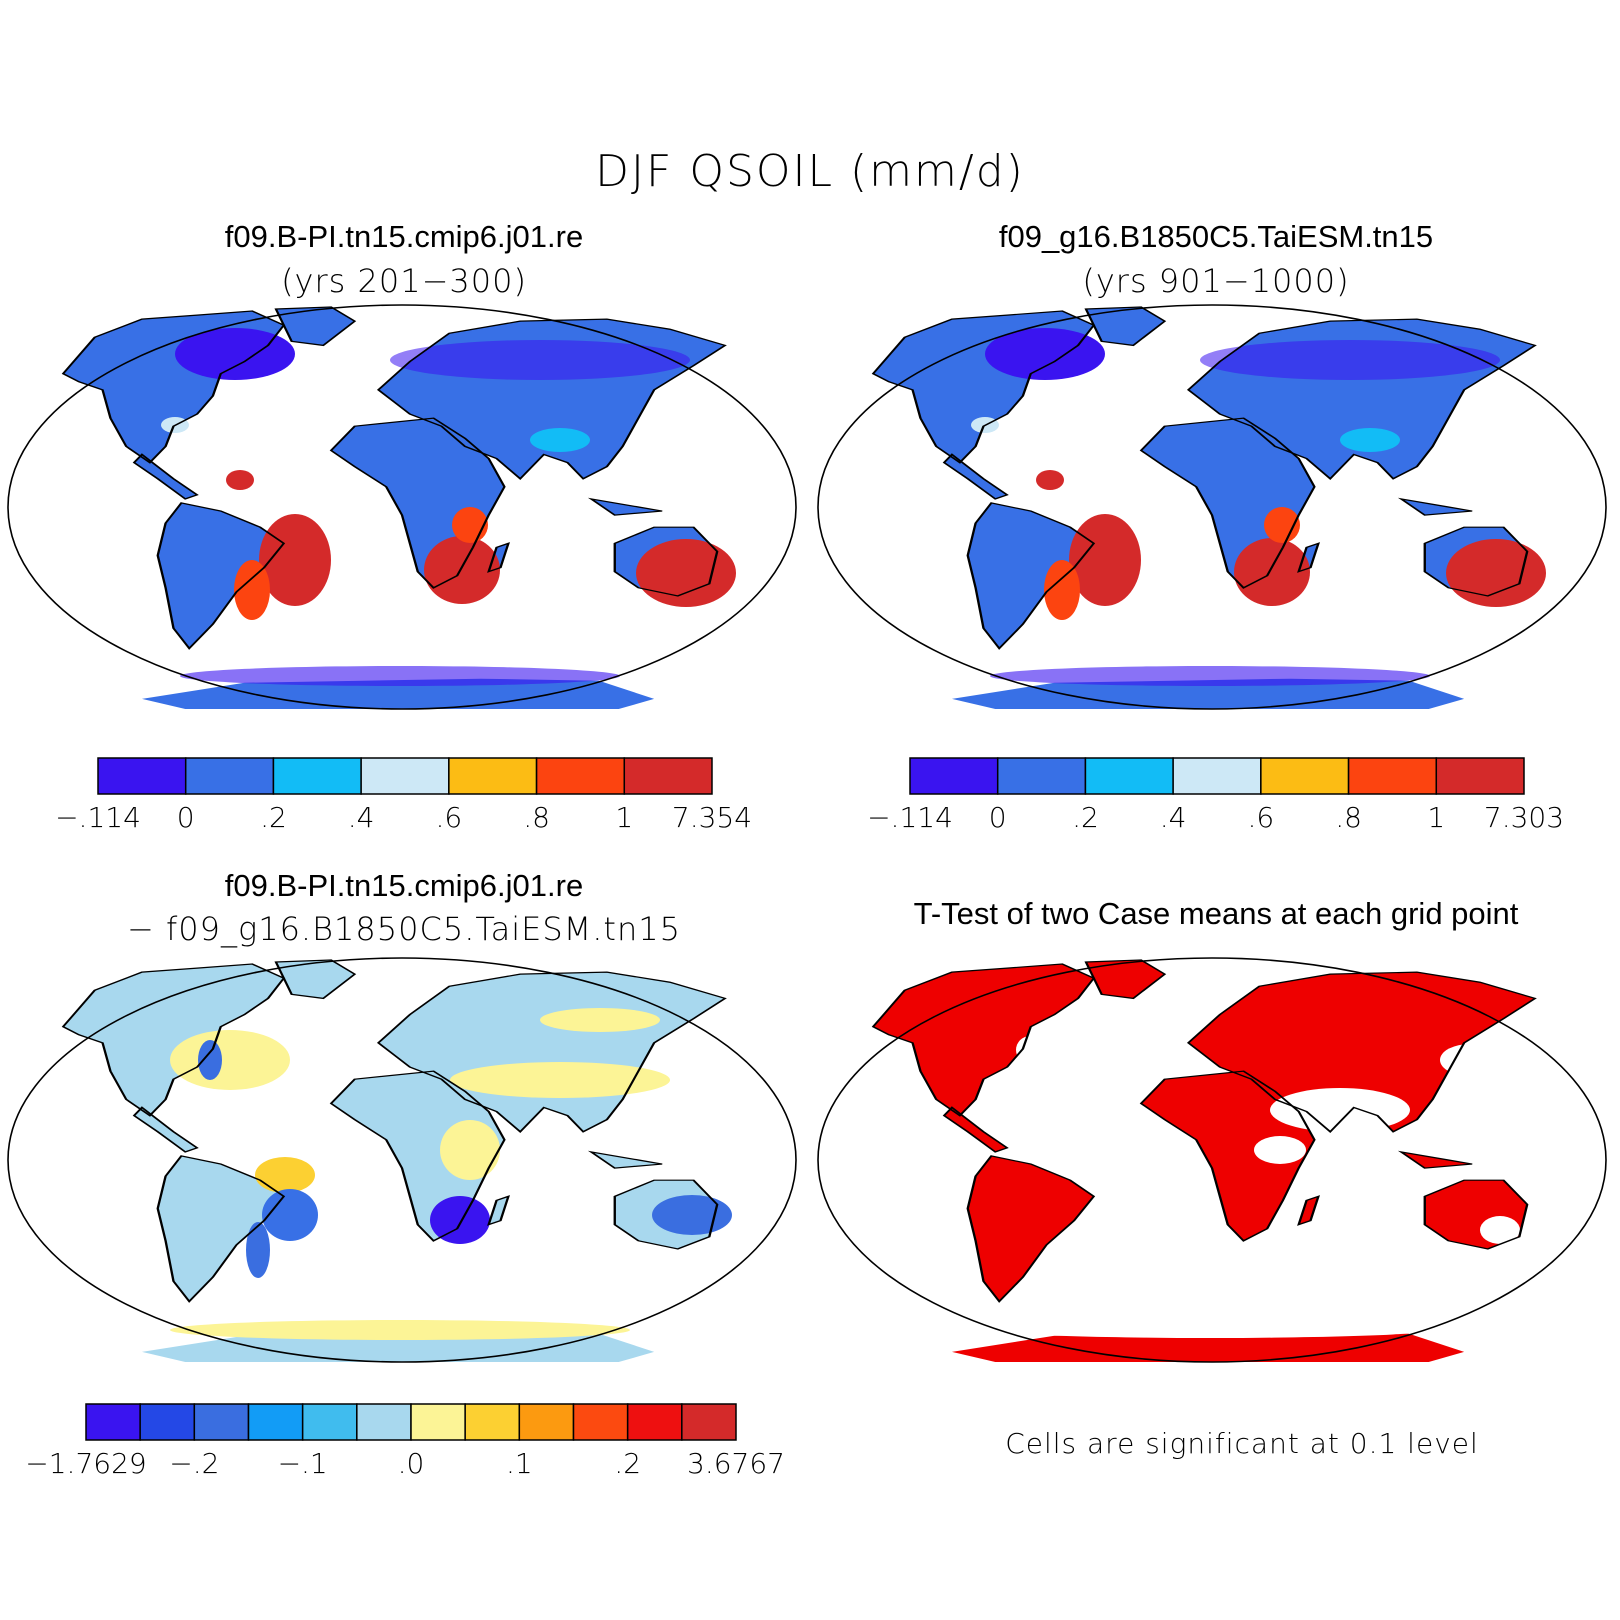  Describe the element at coordinates (736, 1463) in the screenshot. I see `colorbar-tick-label: 3.6767` at that location.